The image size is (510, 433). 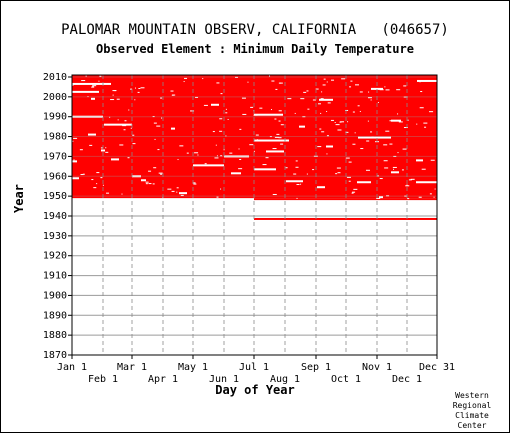 What do you see at coordinates (55, 196) in the screenshot?
I see `y-tick-label: 1950` at bounding box center [55, 196].